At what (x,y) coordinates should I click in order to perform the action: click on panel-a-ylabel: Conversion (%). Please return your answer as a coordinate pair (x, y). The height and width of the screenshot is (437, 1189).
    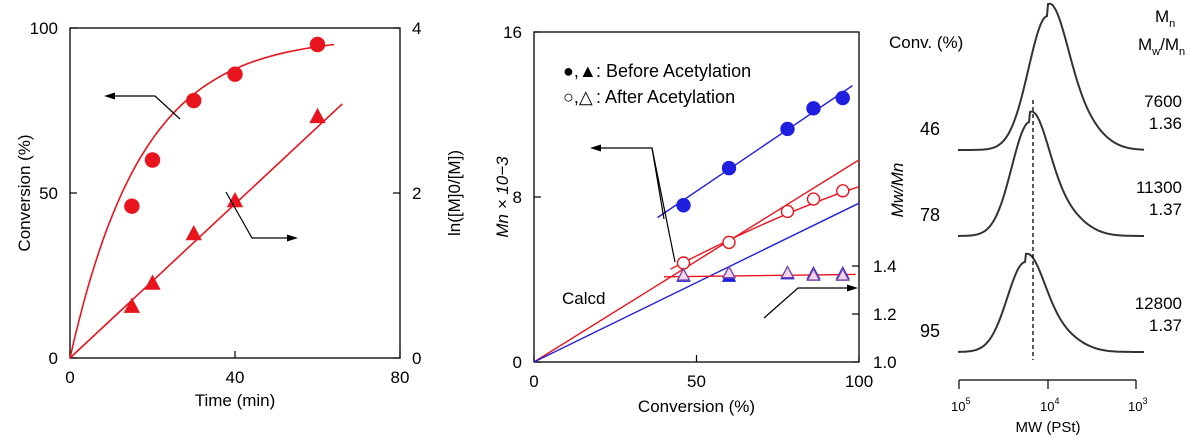
    Looking at the image, I should click on (24, 192).